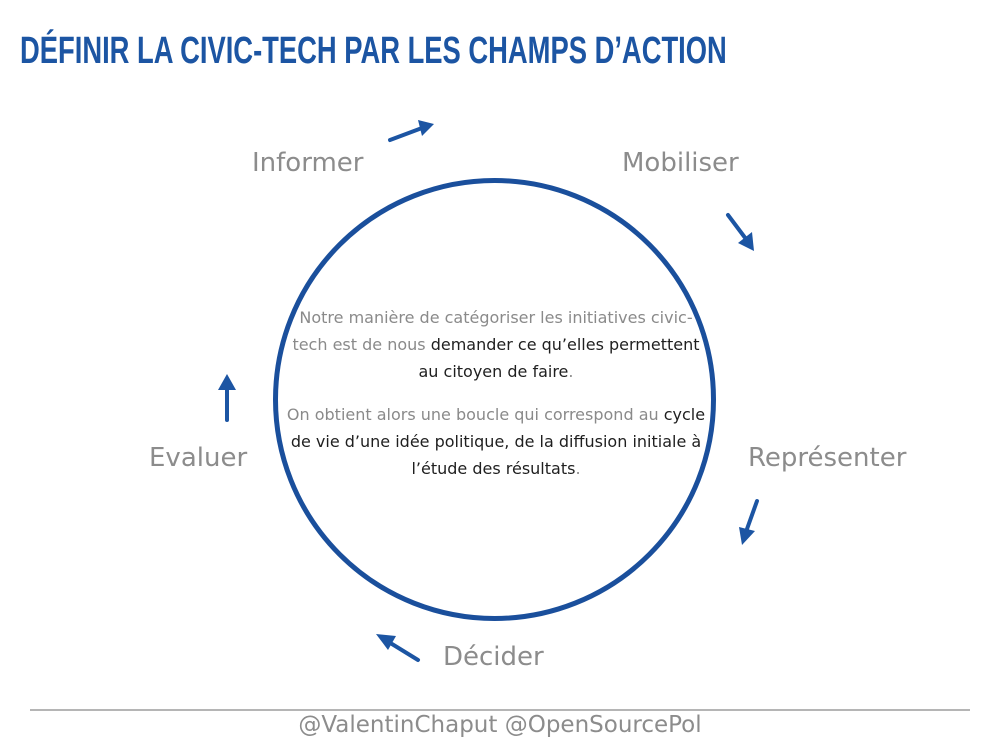  Describe the element at coordinates (827, 458) in the screenshot. I see `stage-representer: Représenter` at that location.